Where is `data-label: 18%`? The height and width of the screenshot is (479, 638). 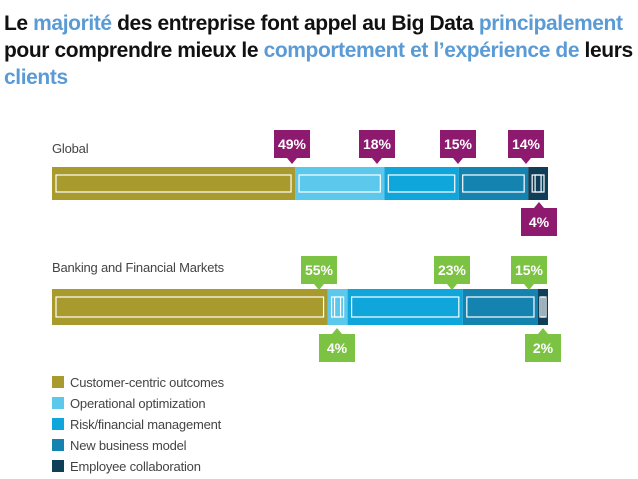
data-label: 18% is located at coordinates (377, 144).